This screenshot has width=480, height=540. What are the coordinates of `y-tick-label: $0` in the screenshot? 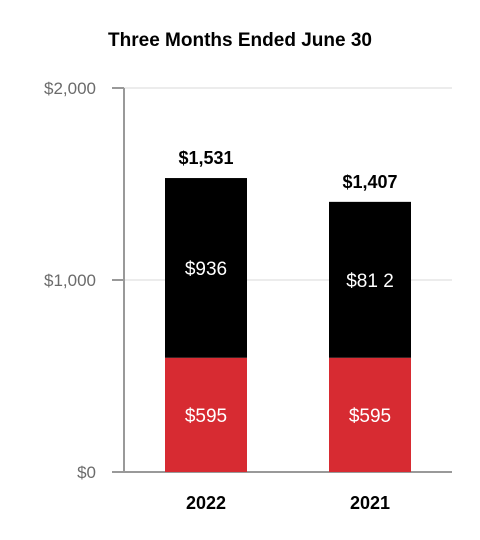 It's located at (86, 472).